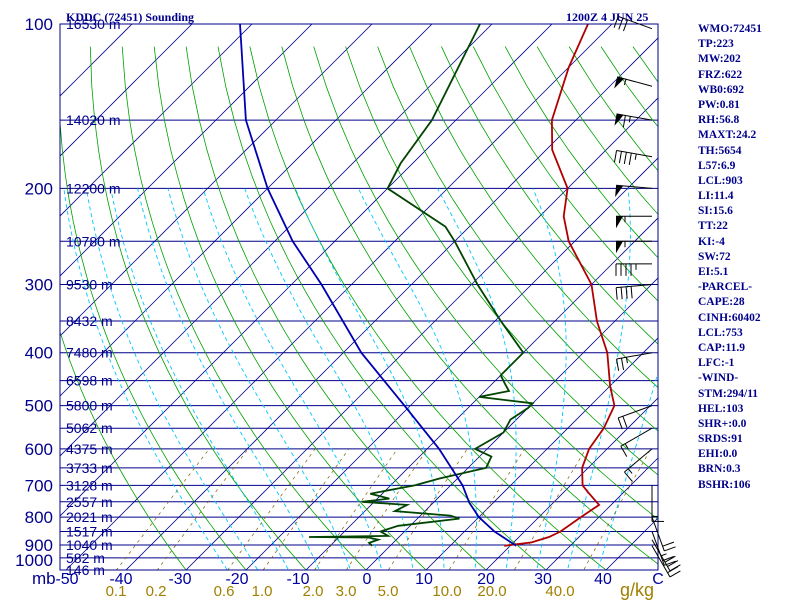  What do you see at coordinates (89, 502) in the screenshot?
I see `height-label: 2557 m` at bounding box center [89, 502].